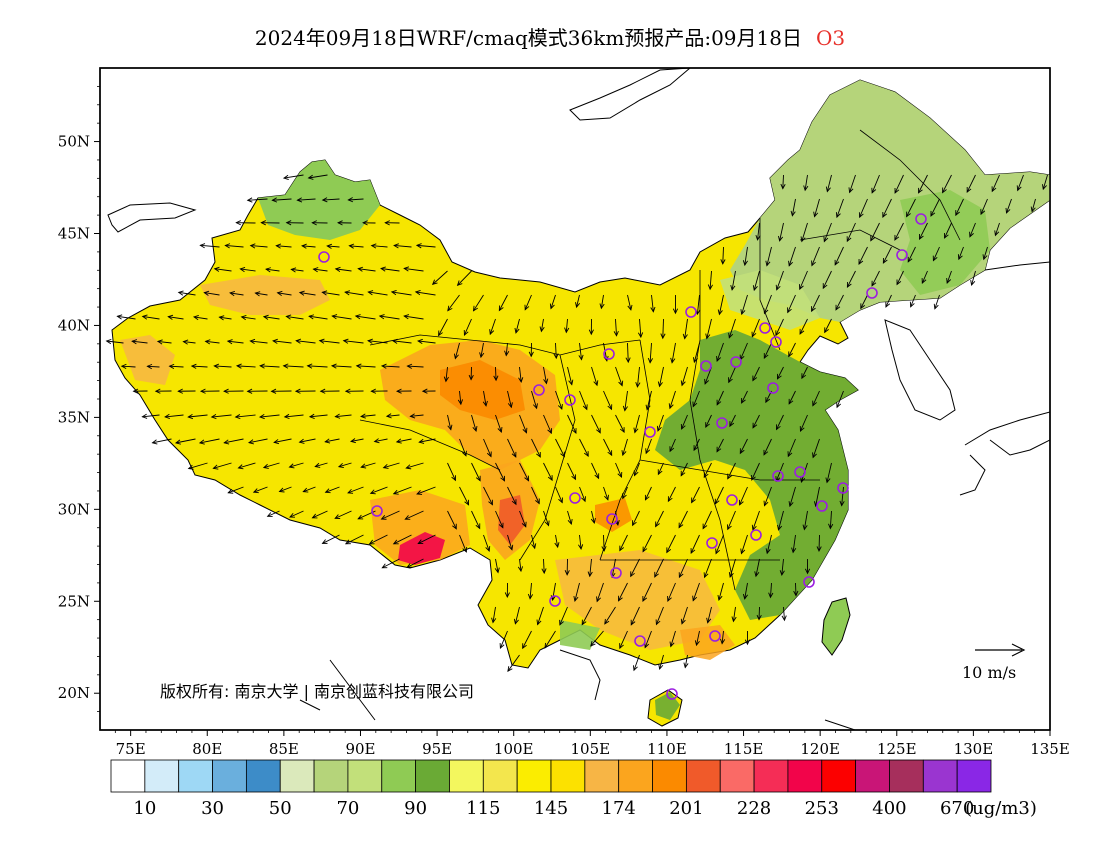 This screenshot has width=1100, height=850. What do you see at coordinates (580, 635) in the screenshot?
I see `yunnan-green-spot` at bounding box center [580, 635].